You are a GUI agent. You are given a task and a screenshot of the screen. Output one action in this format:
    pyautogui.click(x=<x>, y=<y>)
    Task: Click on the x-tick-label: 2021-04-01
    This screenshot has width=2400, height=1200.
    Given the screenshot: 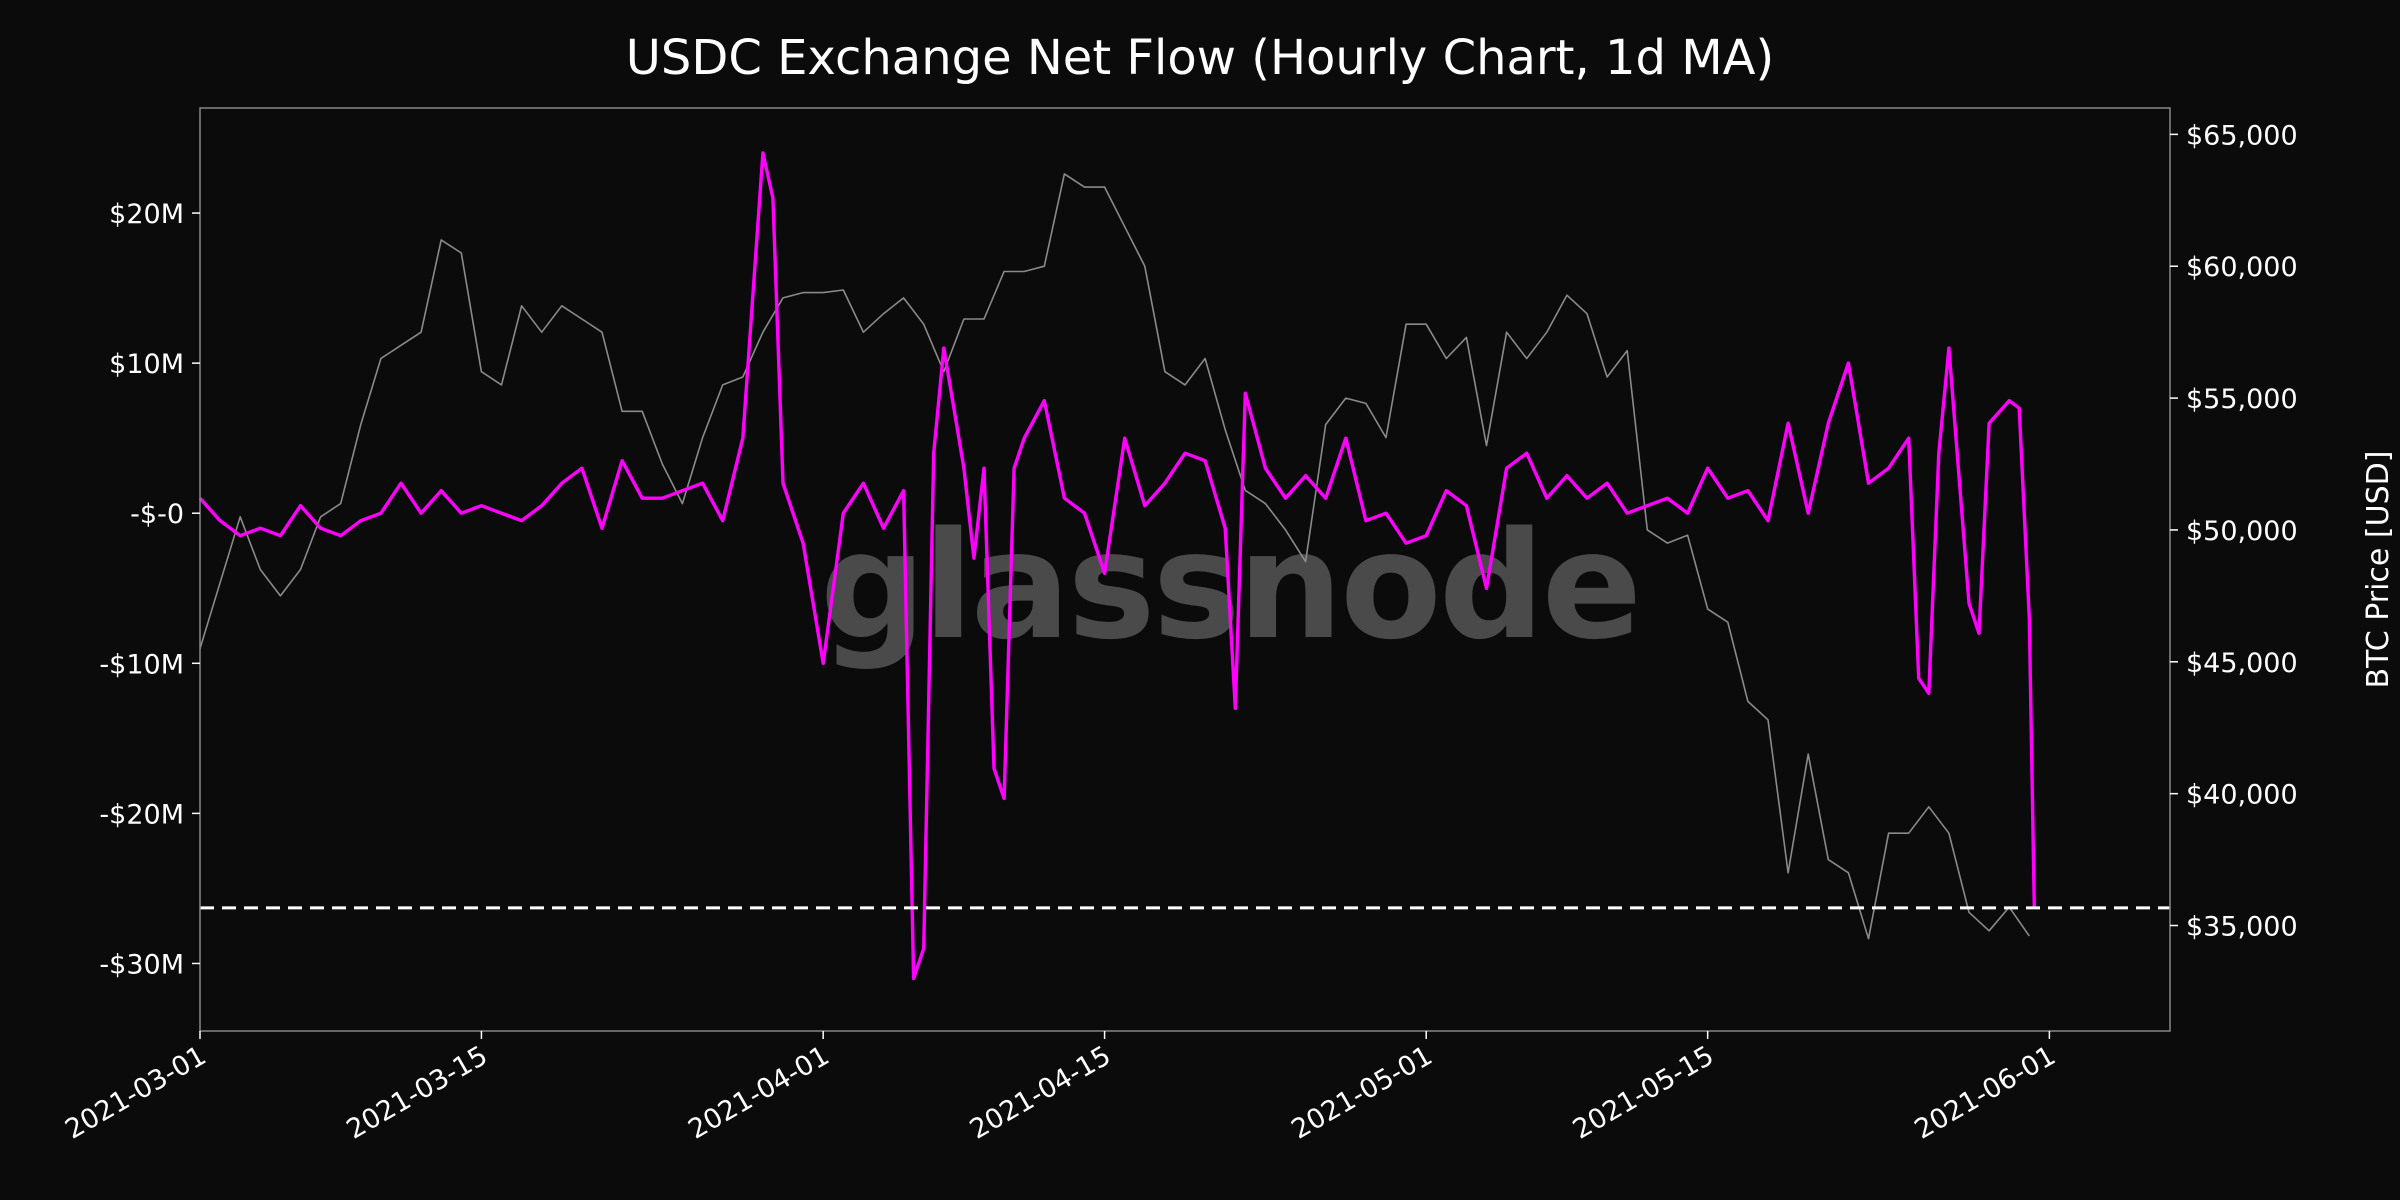 What is the action you would take?
    pyautogui.click(x=758, y=1092)
    